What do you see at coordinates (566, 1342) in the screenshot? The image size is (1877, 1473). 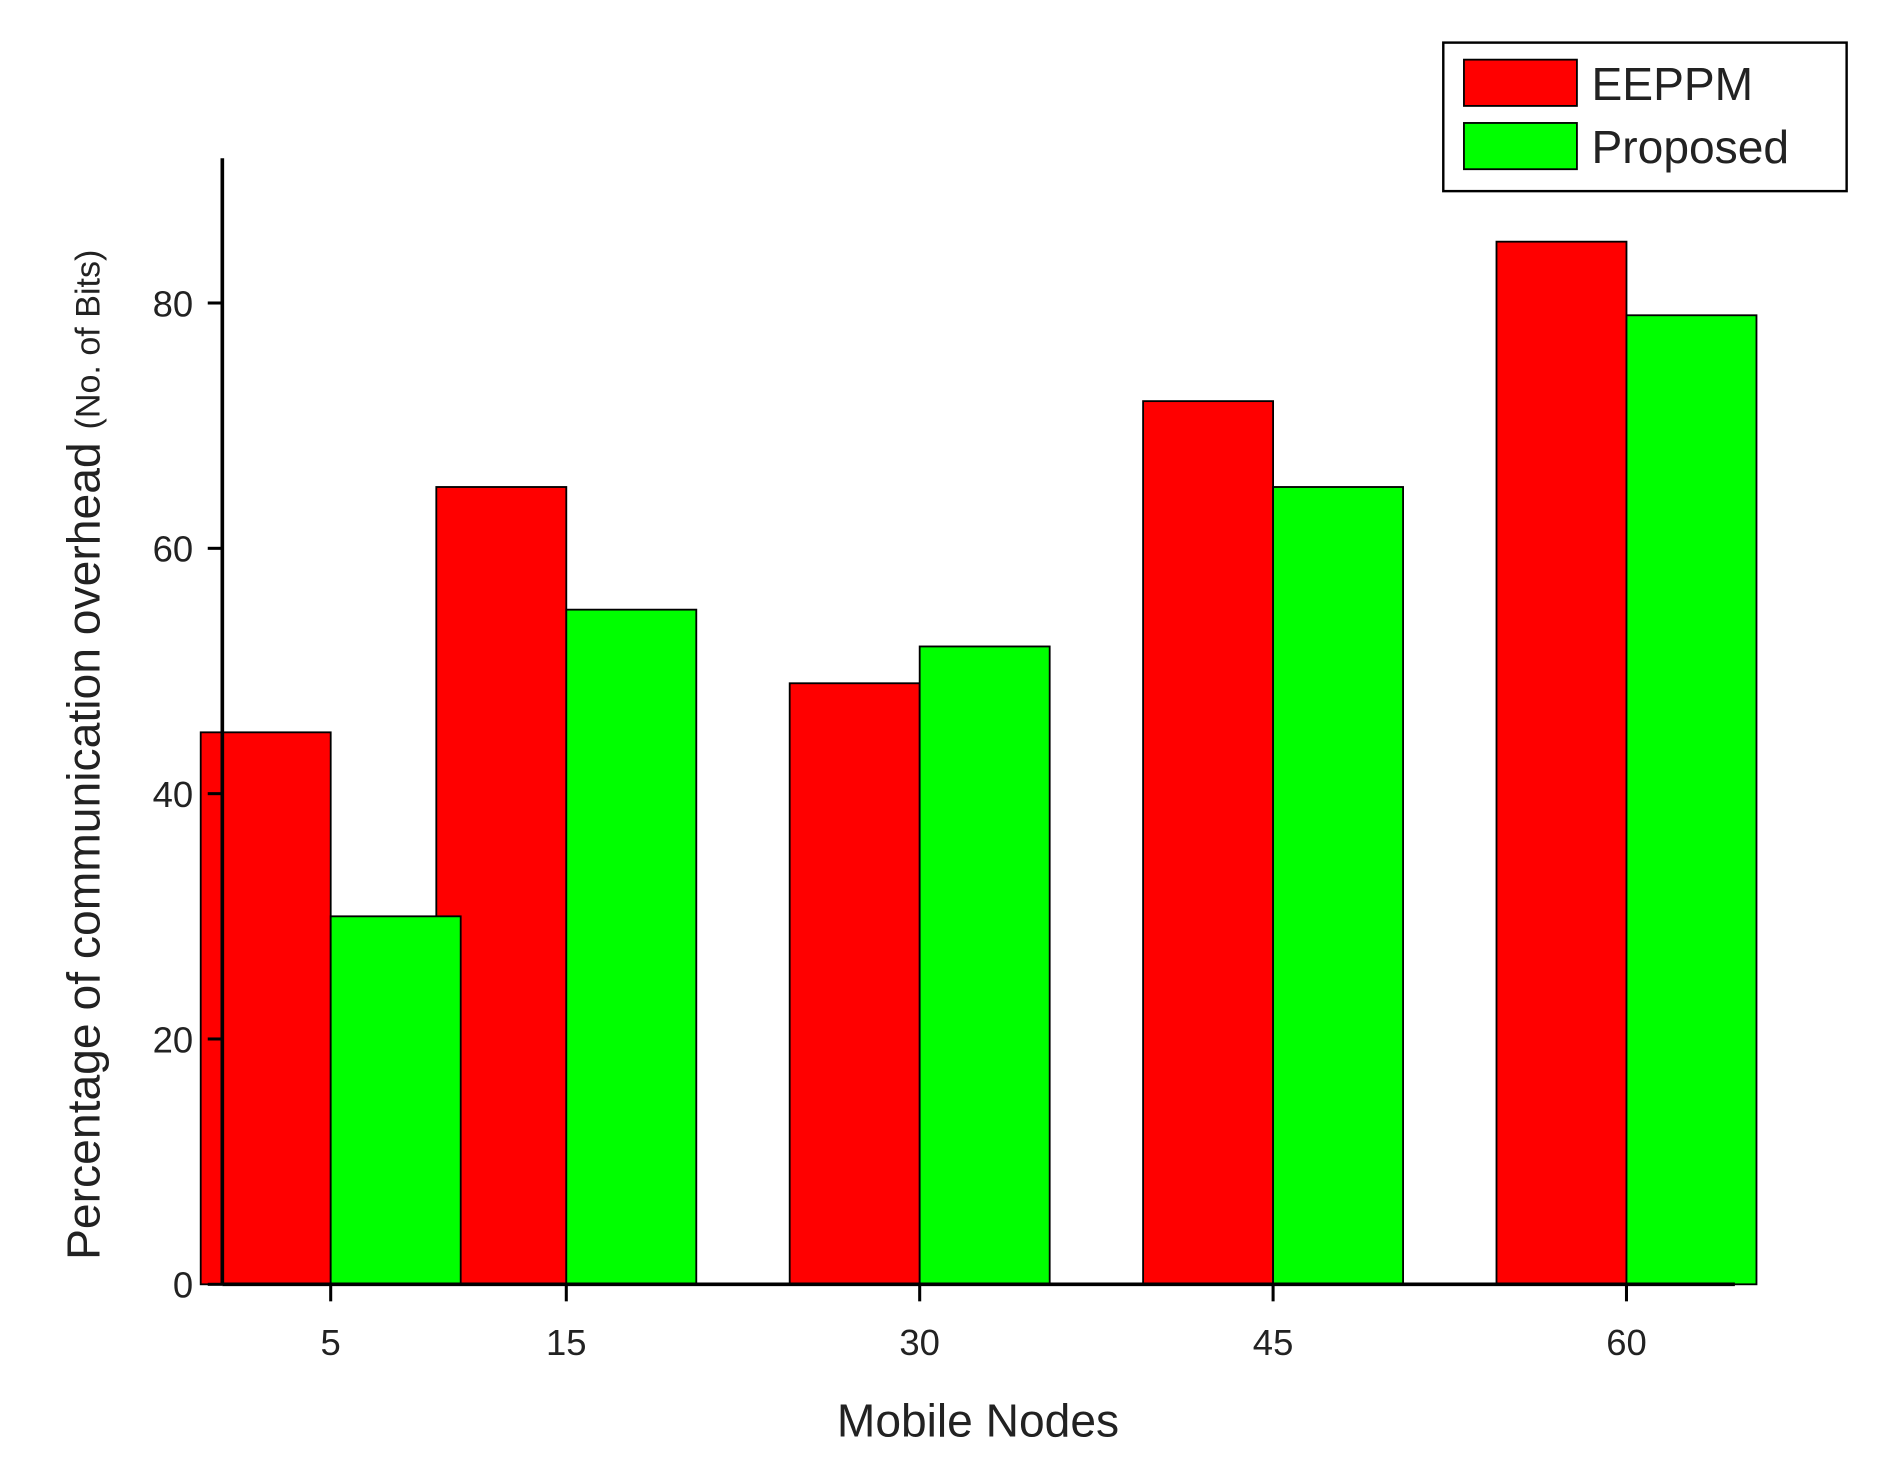 I see `x-tick-label: 15` at bounding box center [566, 1342].